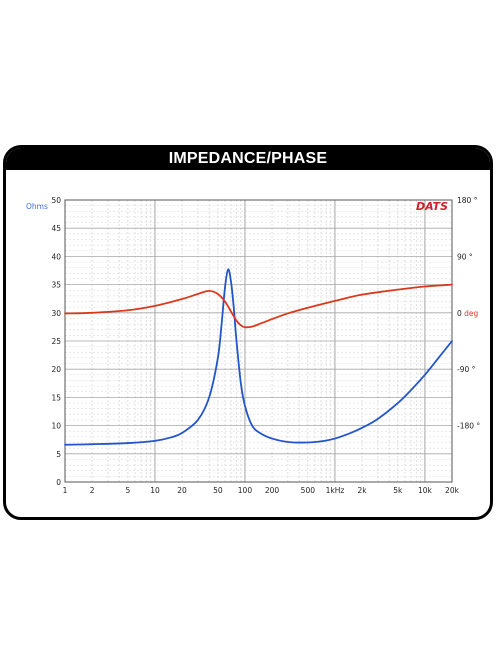 Image resolution: width=496 pixels, height=664 pixels. What do you see at coordinates (432, 206) in the screenshot?
I see `dats-logo: DATS` at bounding box center [432, 206].